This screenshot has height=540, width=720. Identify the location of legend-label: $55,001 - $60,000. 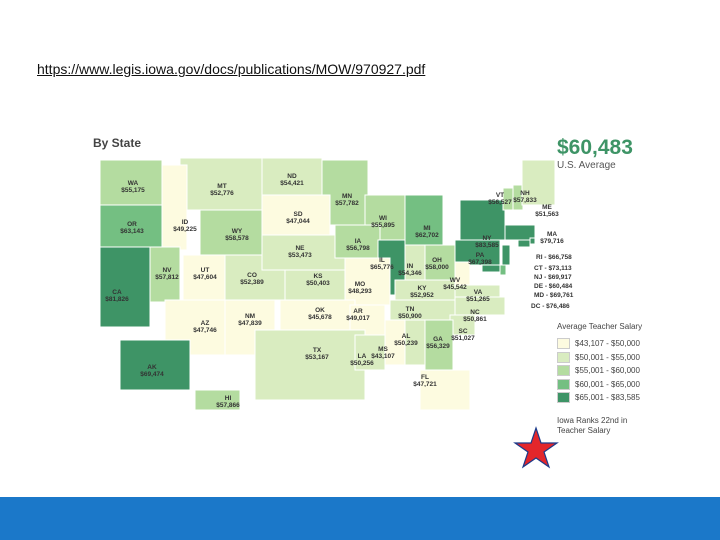
(607, 371).